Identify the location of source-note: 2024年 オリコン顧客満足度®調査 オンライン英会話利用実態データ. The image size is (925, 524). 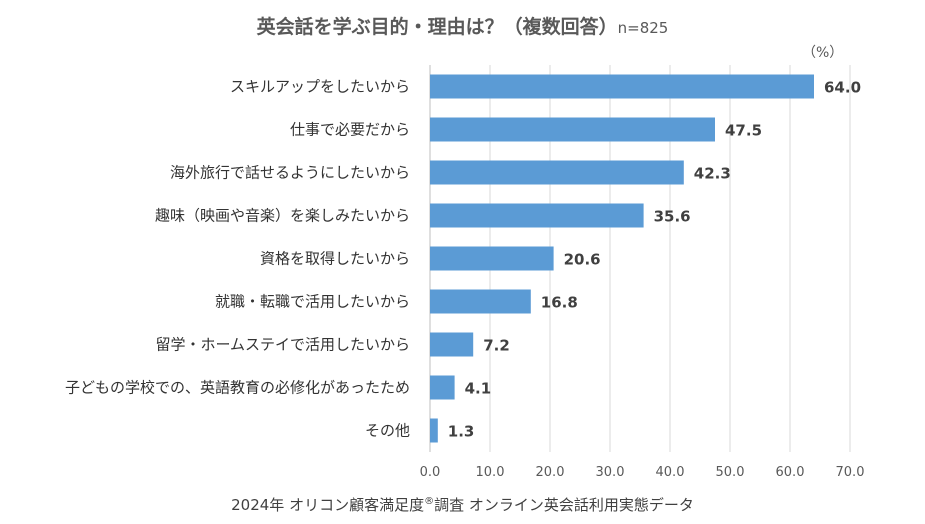
(462, 504).